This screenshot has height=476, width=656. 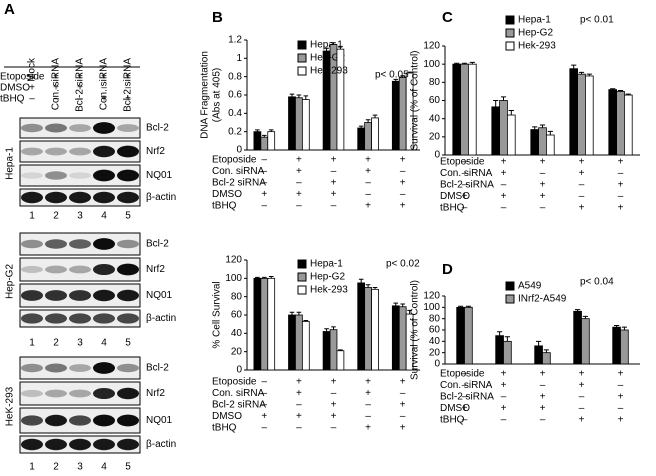 What do you see at coordinates (327, 277) in the screenshot?
I see `legend-label: Hep-G2` at bounding box center [327, 277].